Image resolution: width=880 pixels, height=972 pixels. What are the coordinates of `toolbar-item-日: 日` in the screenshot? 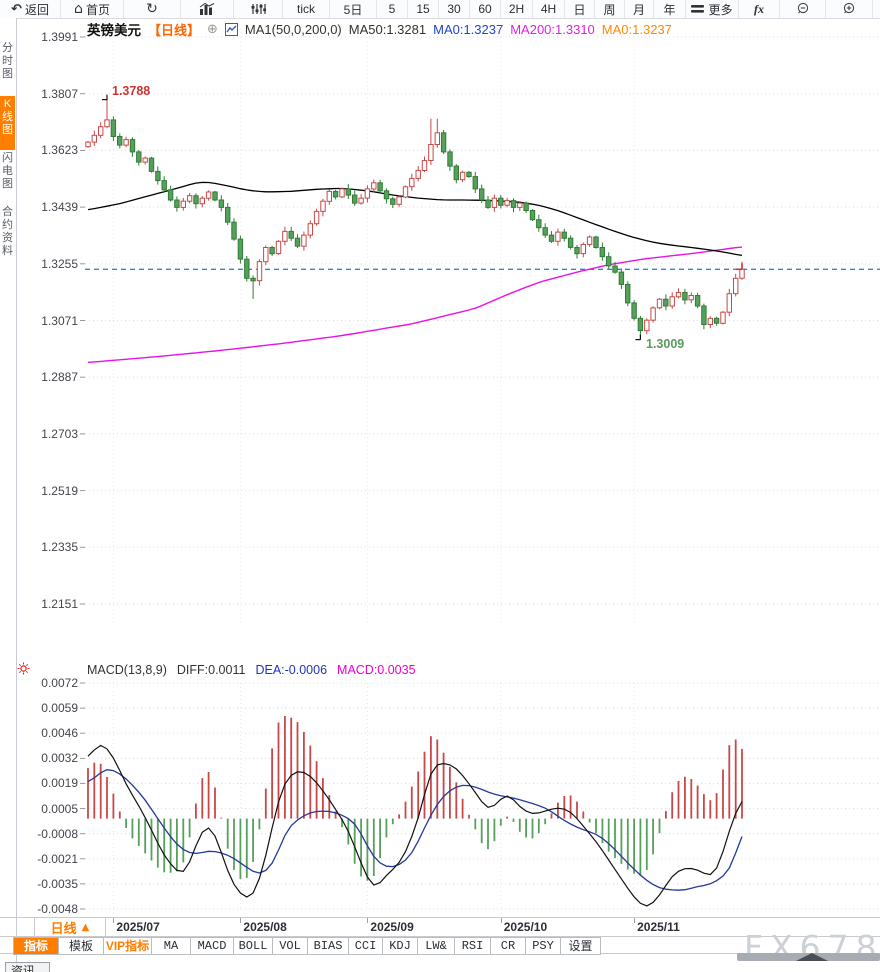 It's located at (580, 9).